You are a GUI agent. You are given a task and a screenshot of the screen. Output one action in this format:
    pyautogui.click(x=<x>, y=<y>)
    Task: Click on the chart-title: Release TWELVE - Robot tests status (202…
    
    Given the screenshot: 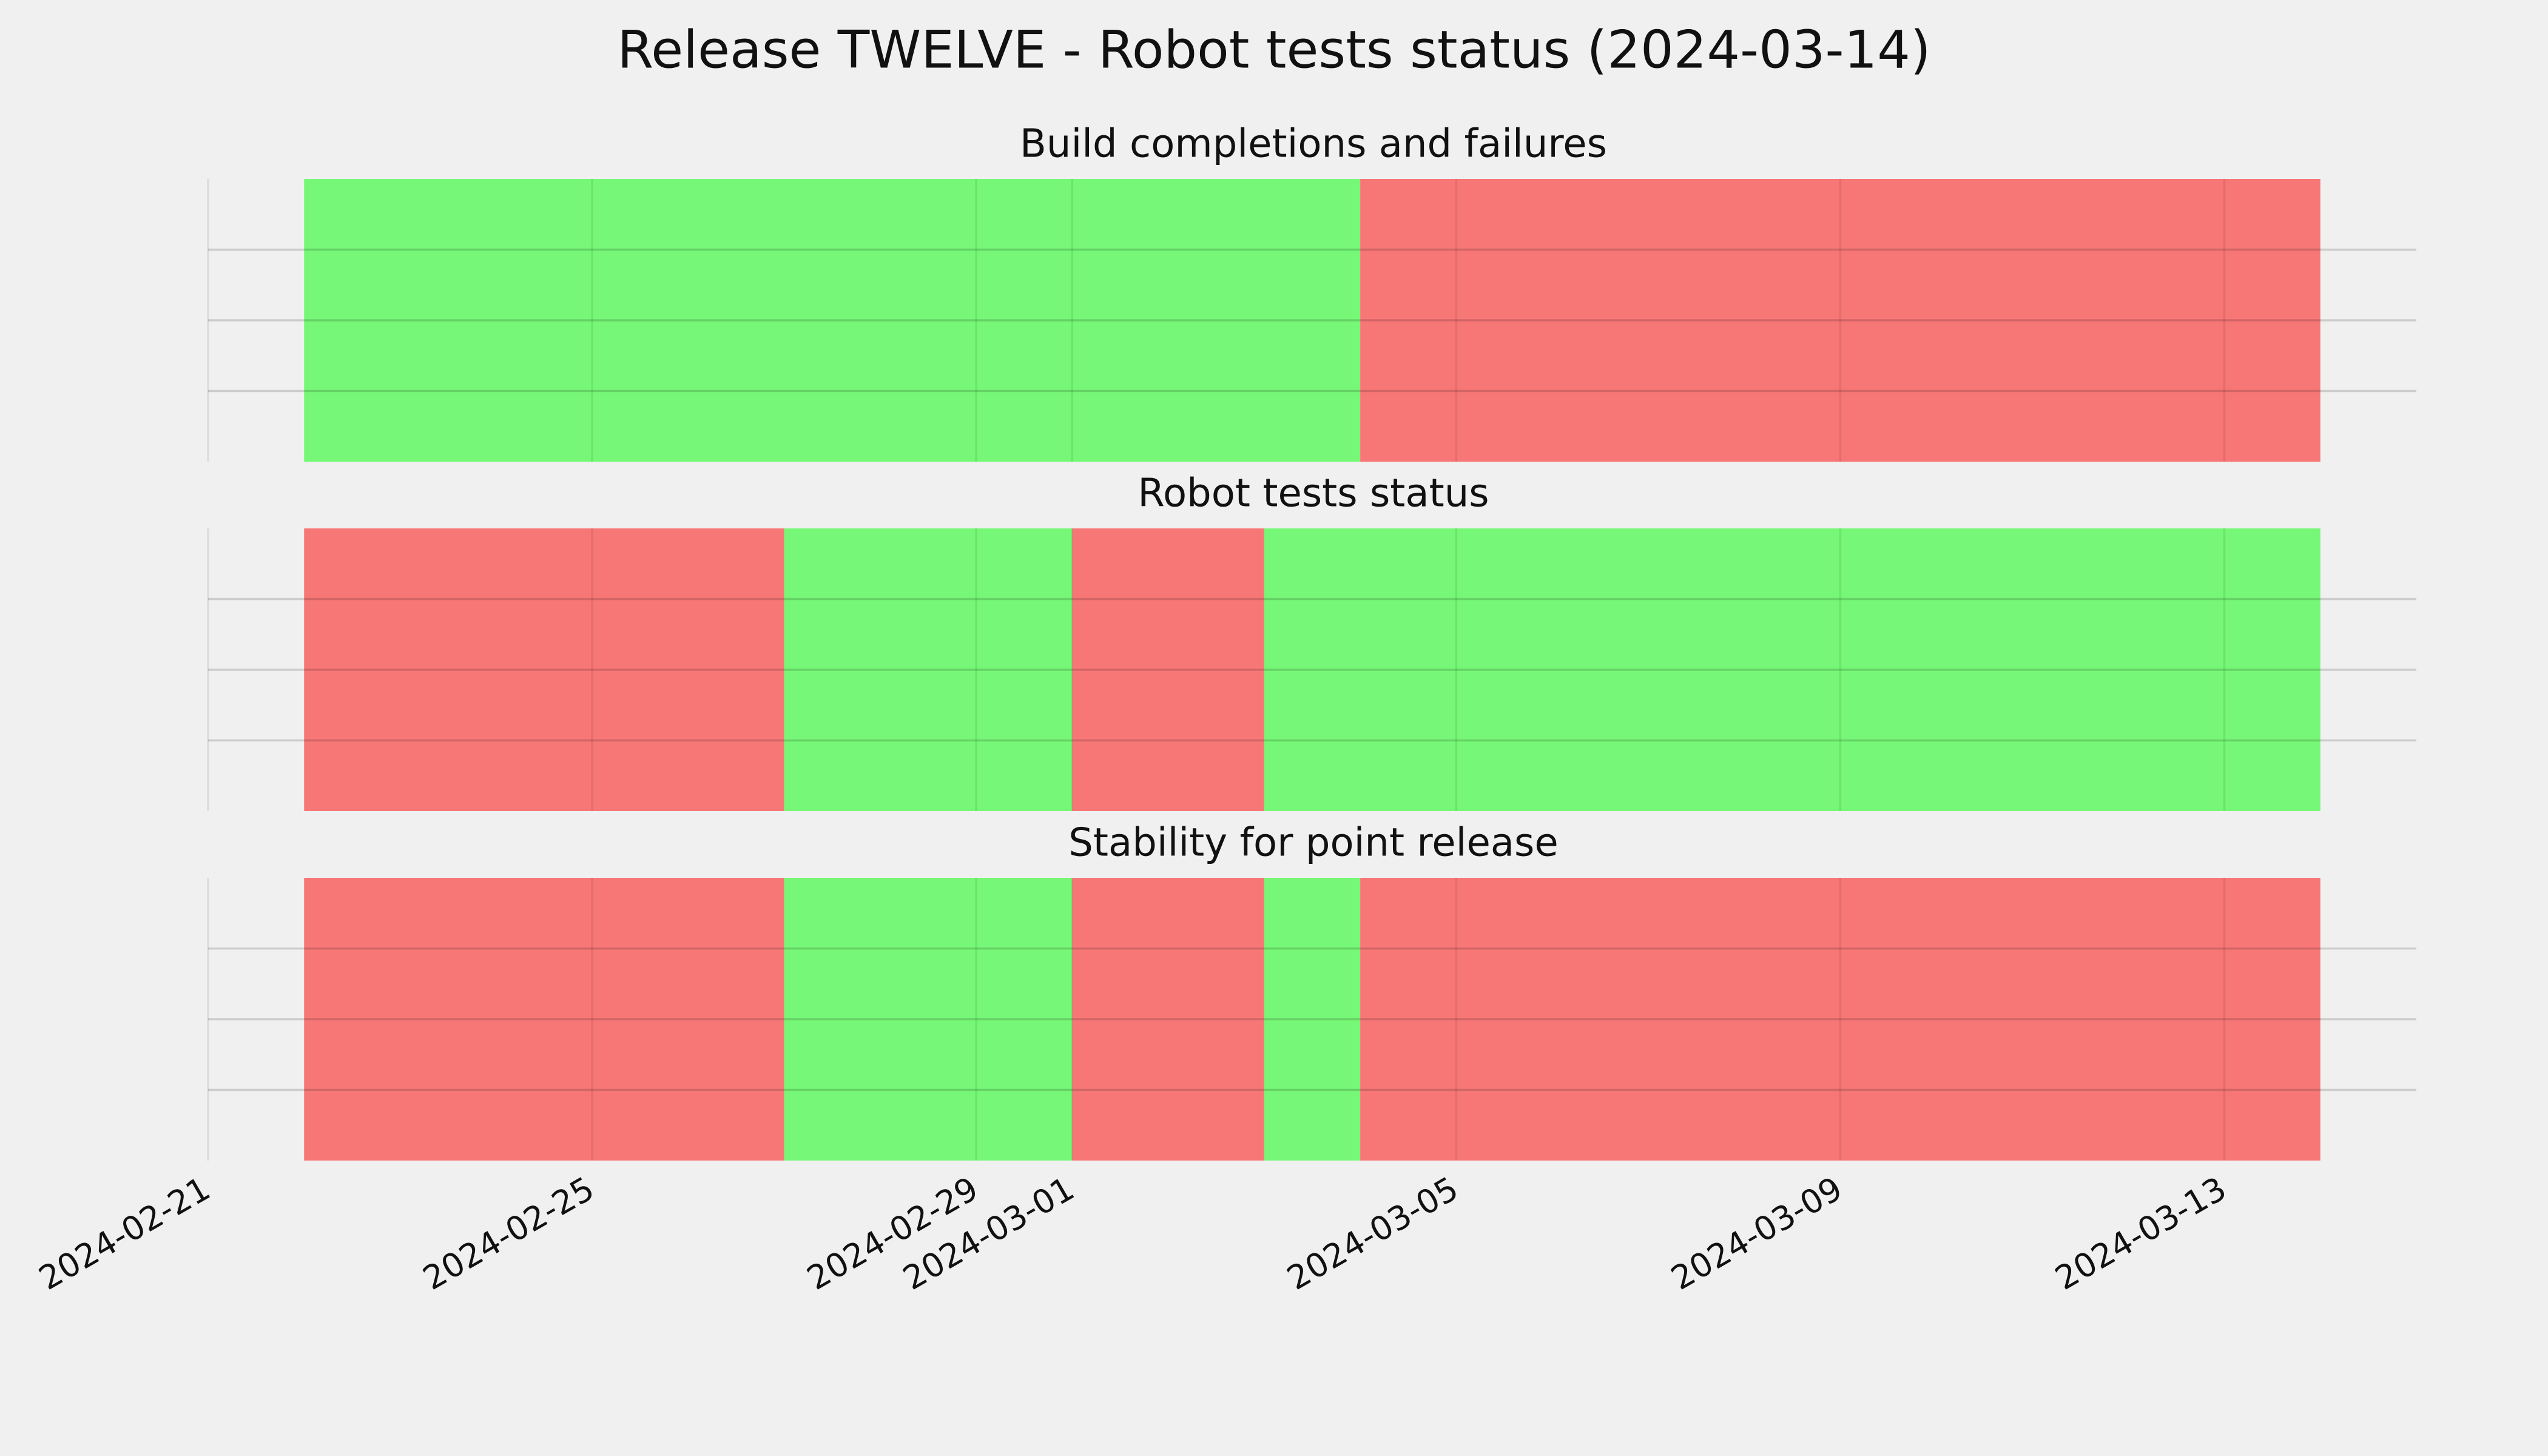 What is the action you would take?
    pyautogui.click(x=1273, y=49)
    